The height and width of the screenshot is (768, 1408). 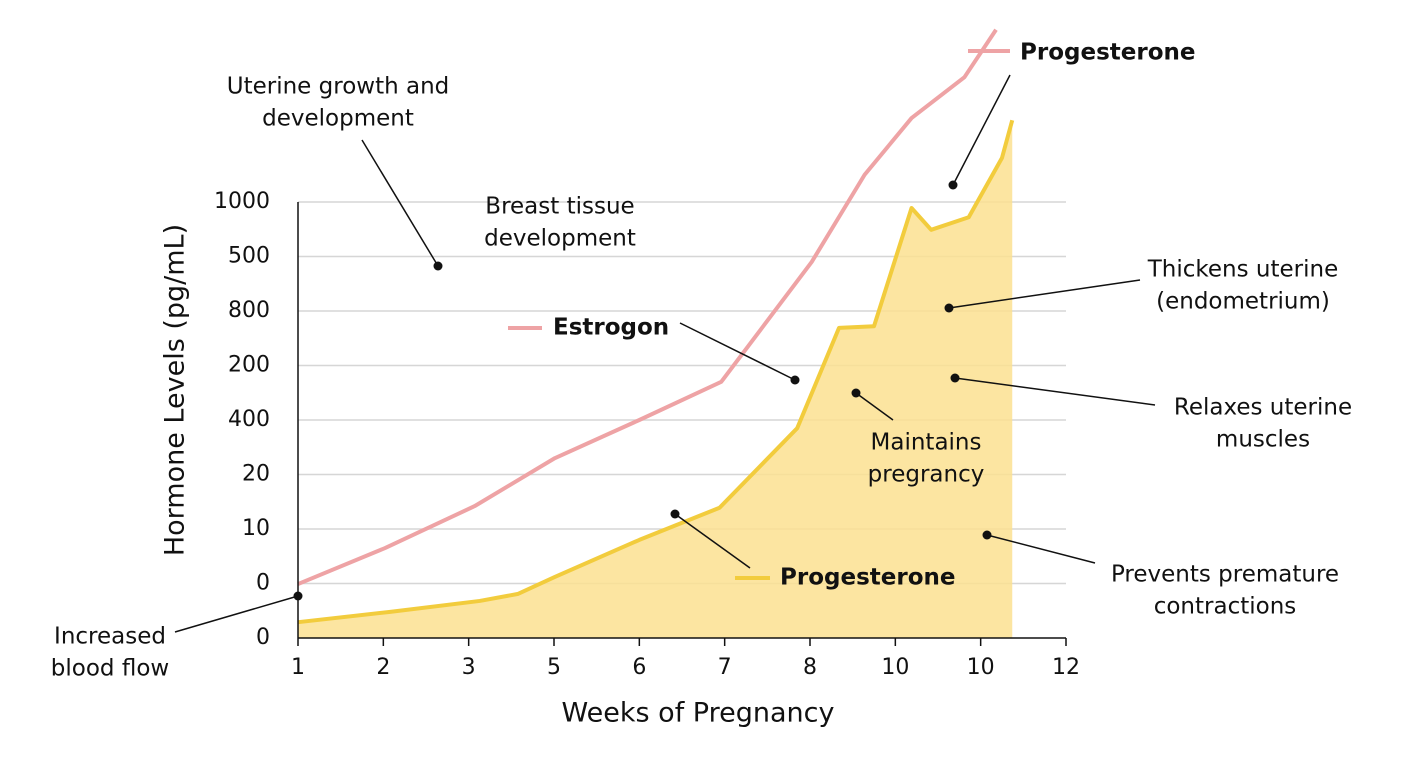 What do you see at coordinates (1263, 440) in the screenshot?
I see `annotation: muscles` at bounding box center [1263, 440].